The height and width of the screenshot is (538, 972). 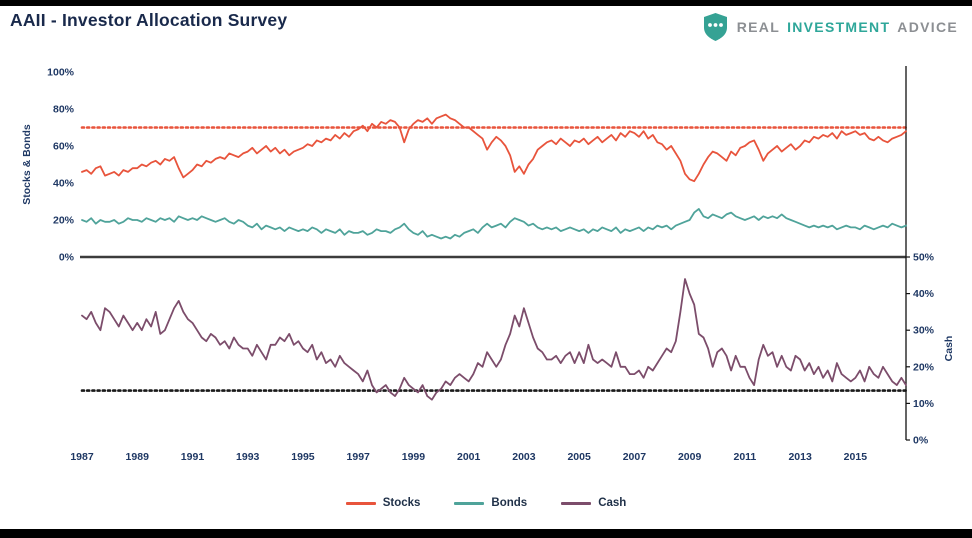 I want to click on brand-logo: REAL INVESTMENT ADVICE, so click(x=830, y=27).